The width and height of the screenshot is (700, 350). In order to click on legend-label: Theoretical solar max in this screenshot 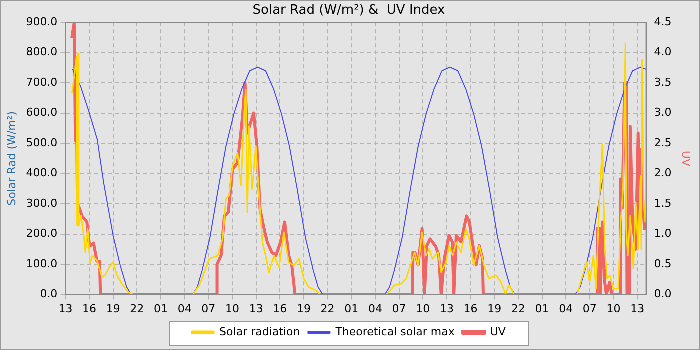, I will do `click(395, 331)`.